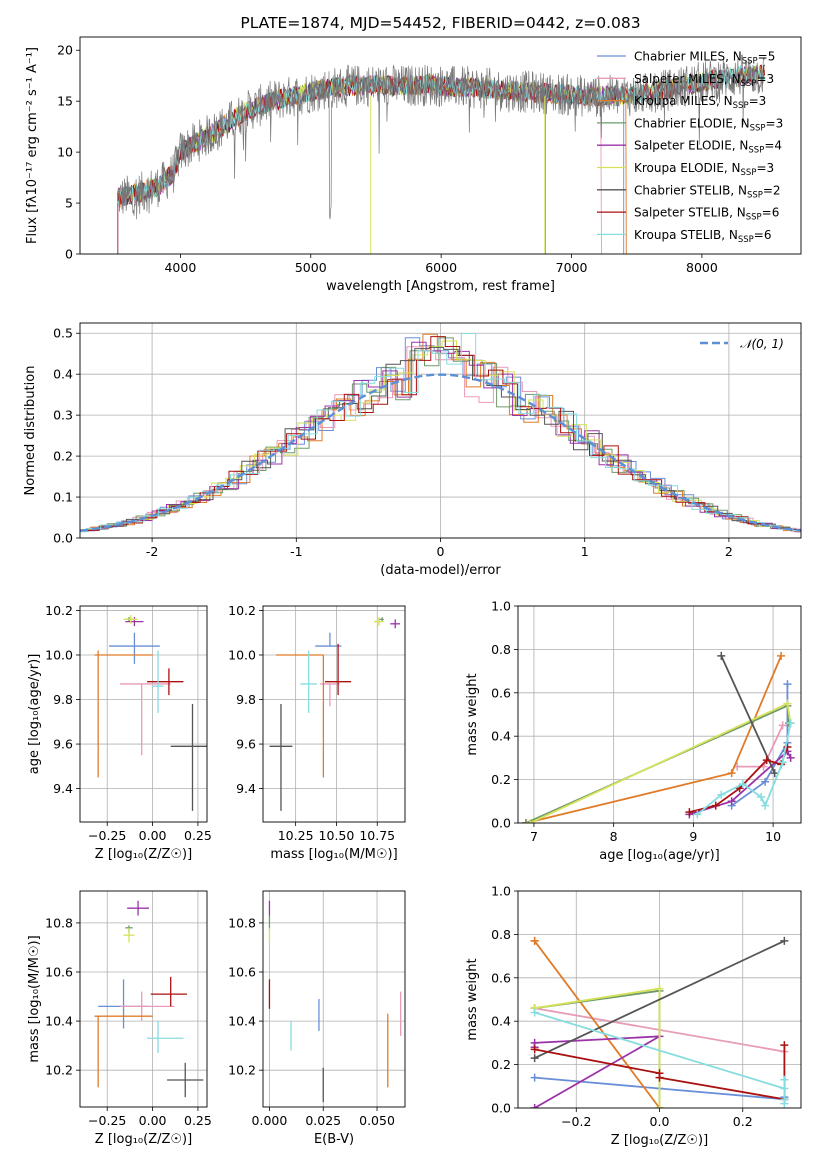  I want to click on gaussian-curve, so click(440, 452).